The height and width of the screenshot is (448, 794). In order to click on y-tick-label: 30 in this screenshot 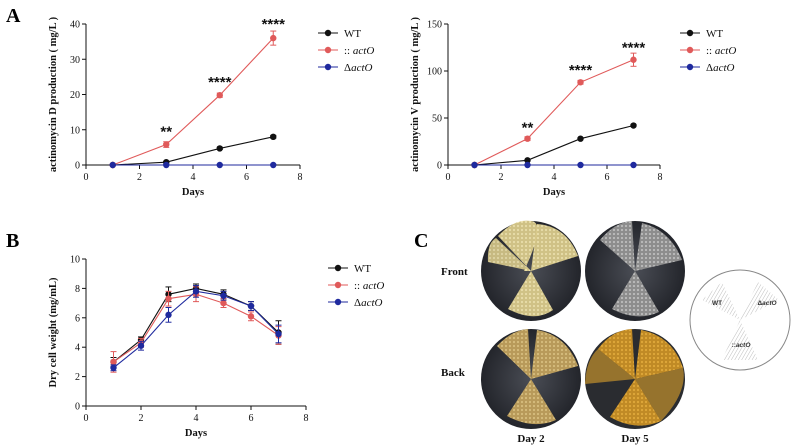, I will do `click(75, 60)`.